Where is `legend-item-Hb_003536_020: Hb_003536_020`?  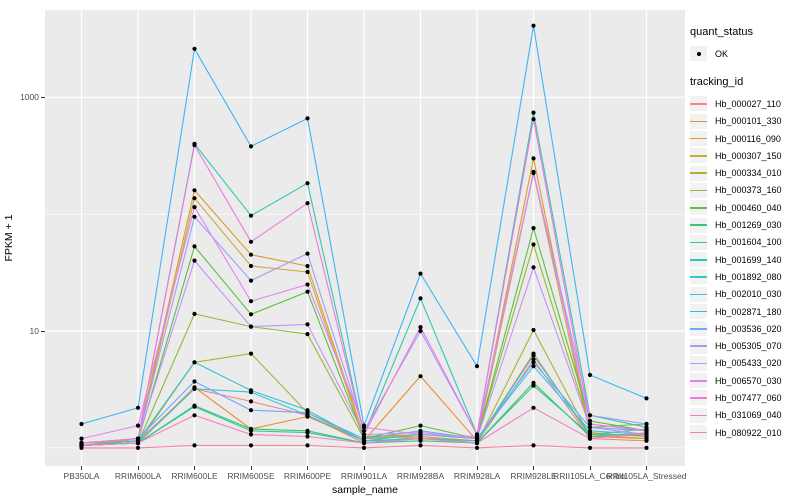
legend-item-Hb_003536_020: Hb_003536_020 is located at coordinates (744, 328).